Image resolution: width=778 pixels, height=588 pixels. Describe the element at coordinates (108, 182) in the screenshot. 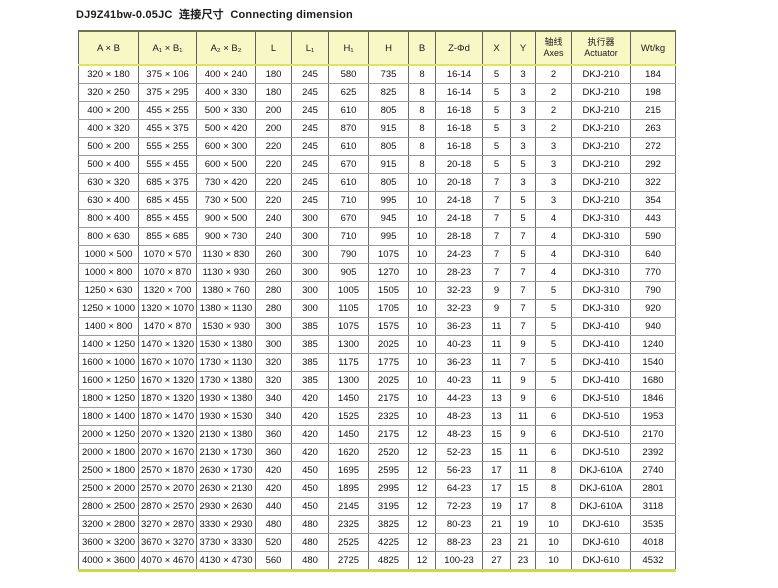

I see `table-cell: 630 × 320` at that location.